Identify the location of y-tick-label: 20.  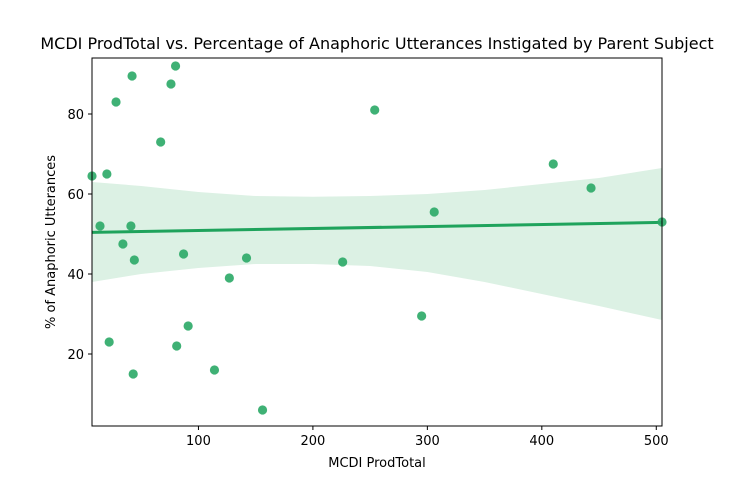
(75, 355).